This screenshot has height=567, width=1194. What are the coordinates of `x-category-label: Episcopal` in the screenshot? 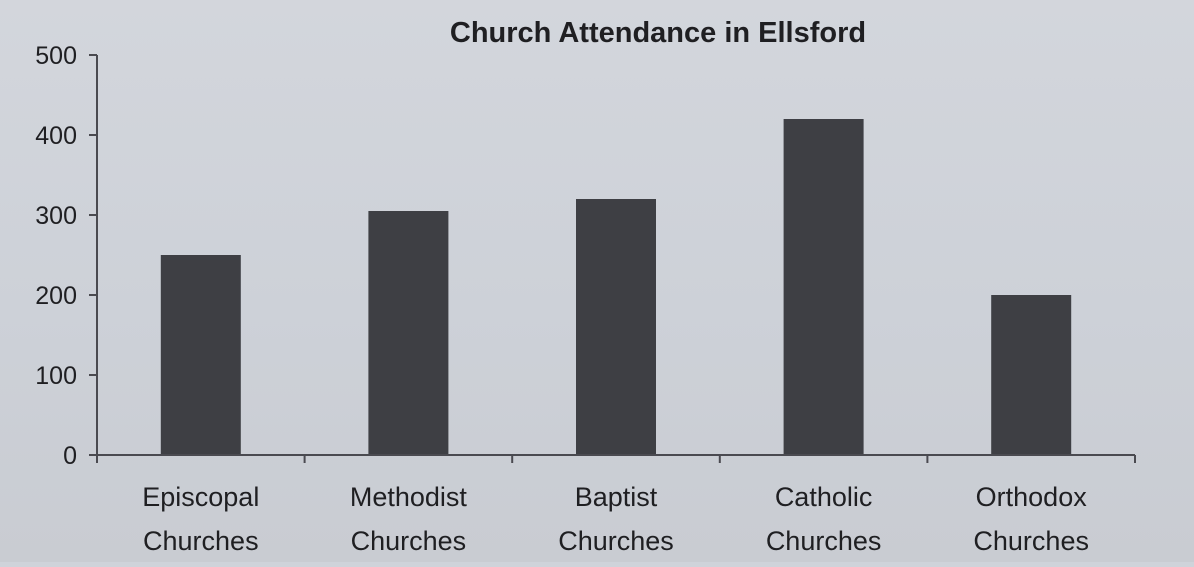 It's located at (200, 497).